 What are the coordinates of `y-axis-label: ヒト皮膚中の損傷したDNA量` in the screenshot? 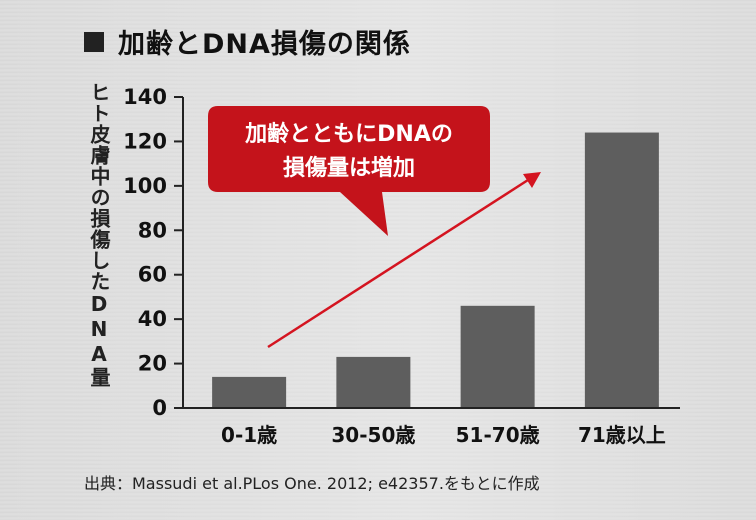 It's located at (99, 235).